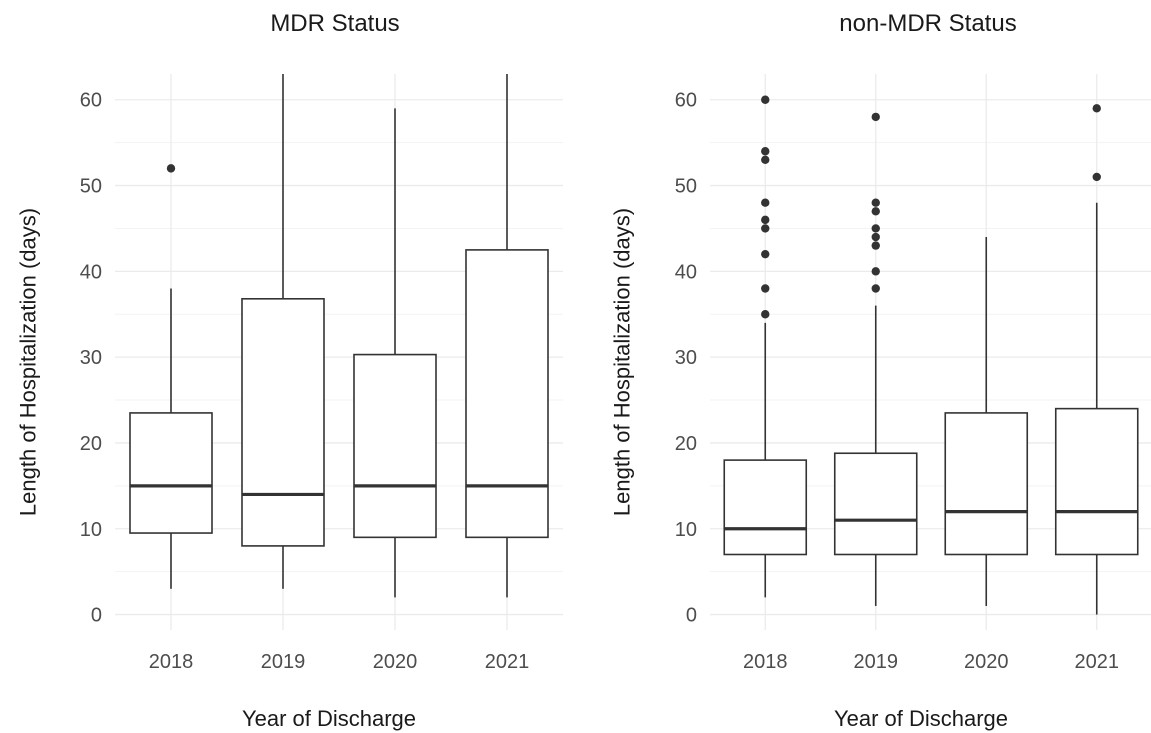 The image size is (1151, 733). I want to click on panel-title: non-MDR Status, so click(927, 23).